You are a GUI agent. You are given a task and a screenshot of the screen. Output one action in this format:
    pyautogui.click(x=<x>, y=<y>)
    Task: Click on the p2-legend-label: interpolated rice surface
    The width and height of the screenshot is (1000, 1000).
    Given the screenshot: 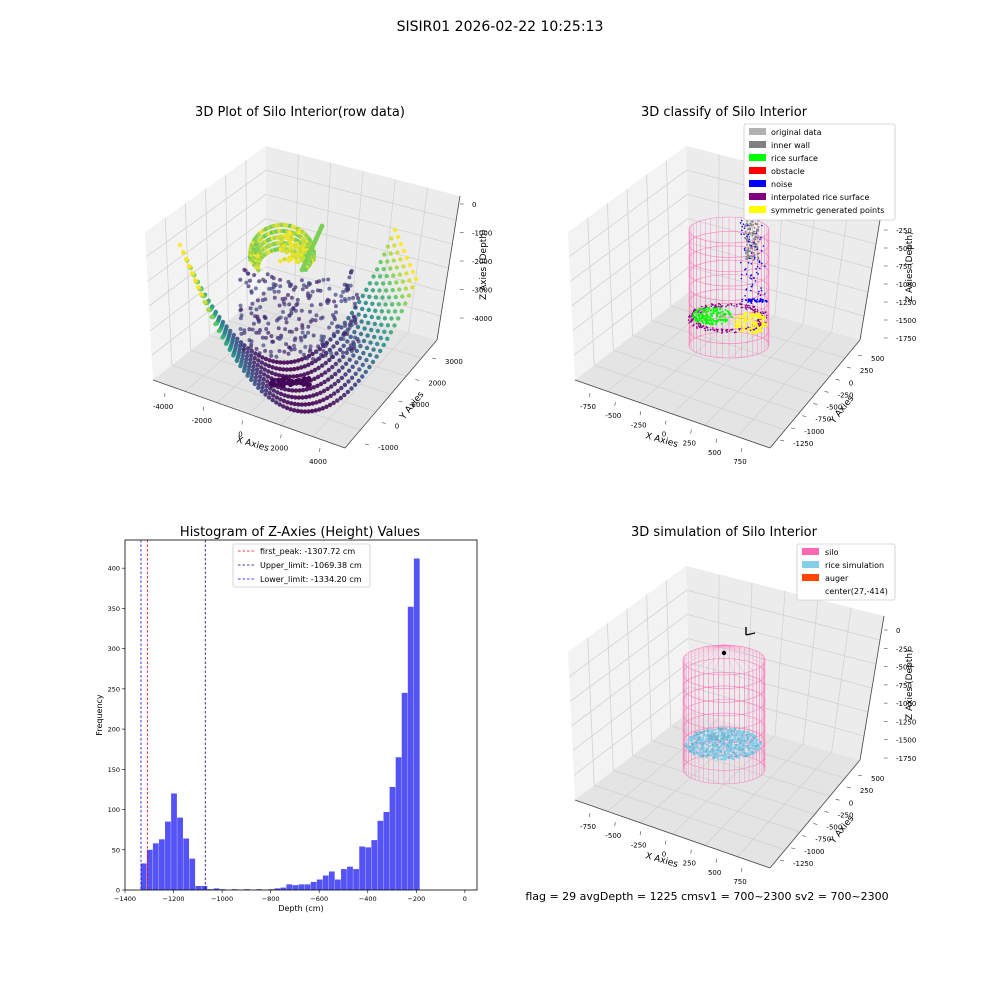 What is the action you would take?
    pyautogui.click(x=820, y=197)
    